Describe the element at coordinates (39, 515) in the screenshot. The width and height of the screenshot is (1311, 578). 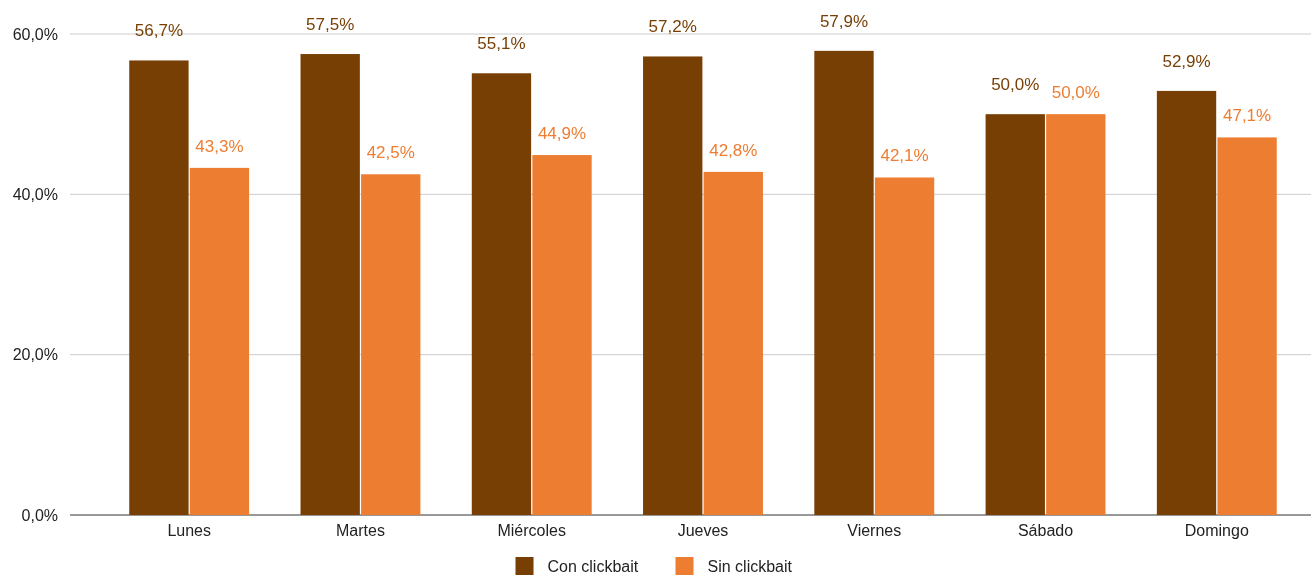
I see `y-tick-label: 0,0%` at that location.